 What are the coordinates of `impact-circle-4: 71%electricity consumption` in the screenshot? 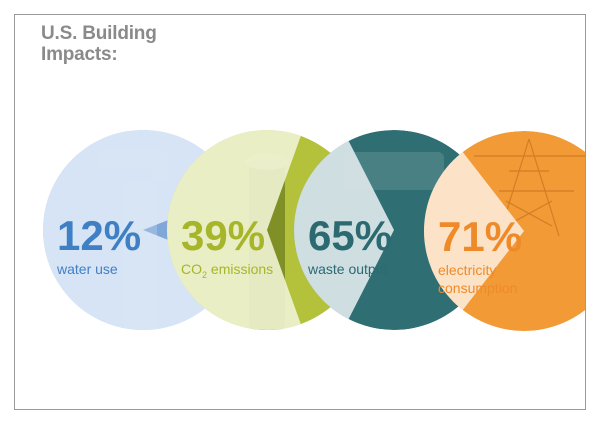 It's located at (504, 231).